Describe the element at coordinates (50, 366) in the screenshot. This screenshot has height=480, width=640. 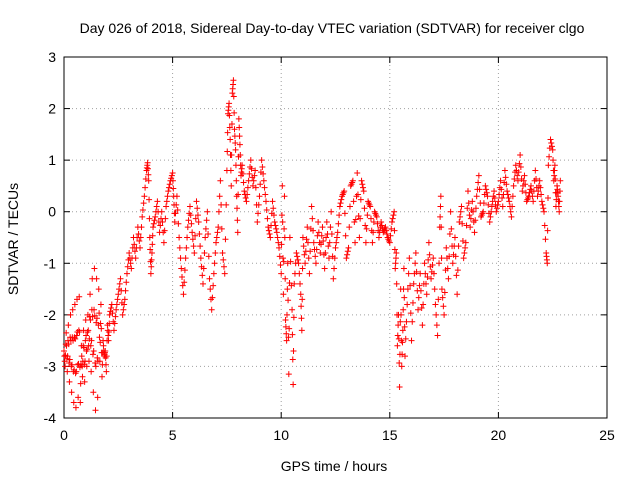
I see `y-tick-label: -3` at that location.